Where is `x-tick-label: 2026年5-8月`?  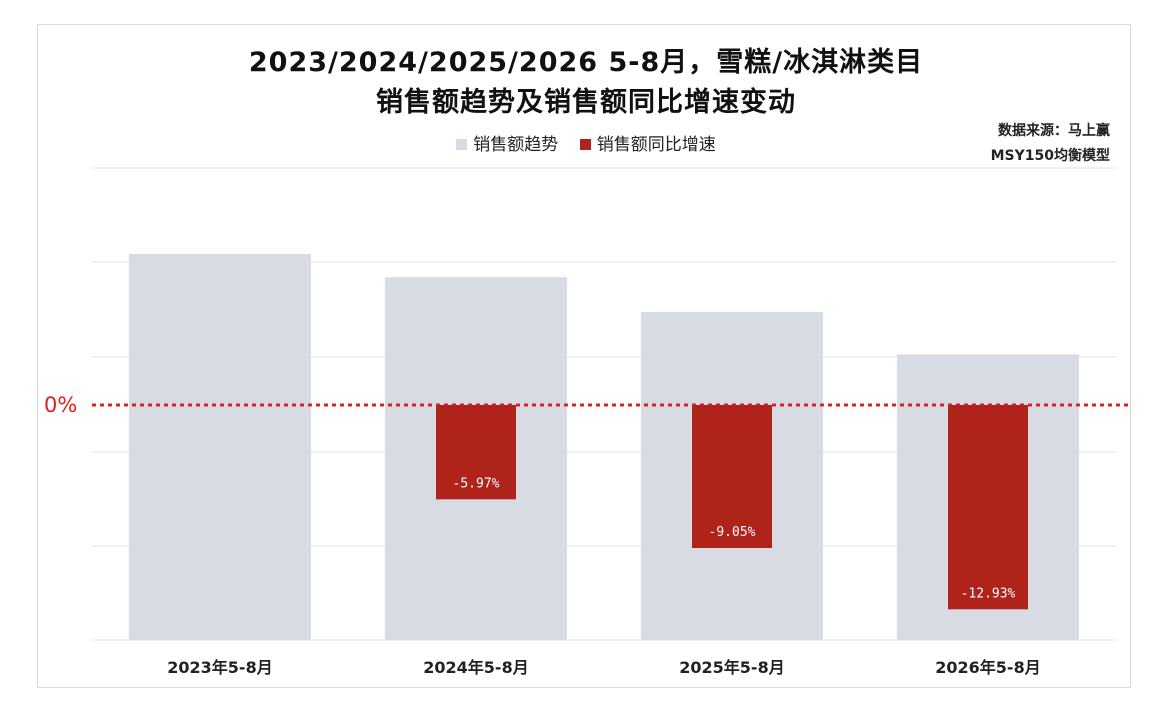
x-tick-label: 2026年5-8月 is located at coordinates (988, 667).